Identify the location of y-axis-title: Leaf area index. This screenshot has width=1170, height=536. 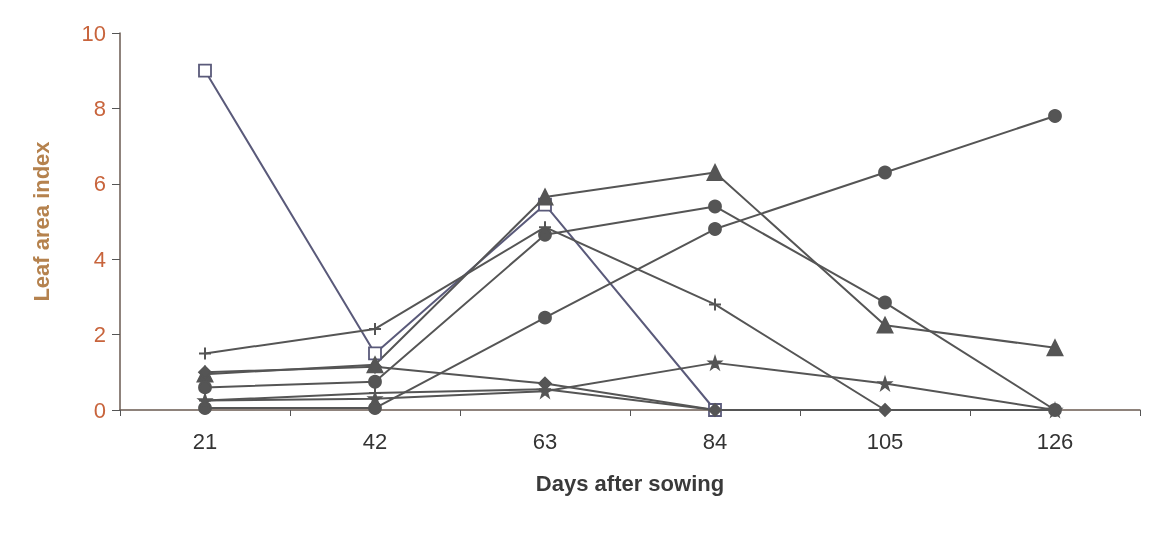
(41, 221).